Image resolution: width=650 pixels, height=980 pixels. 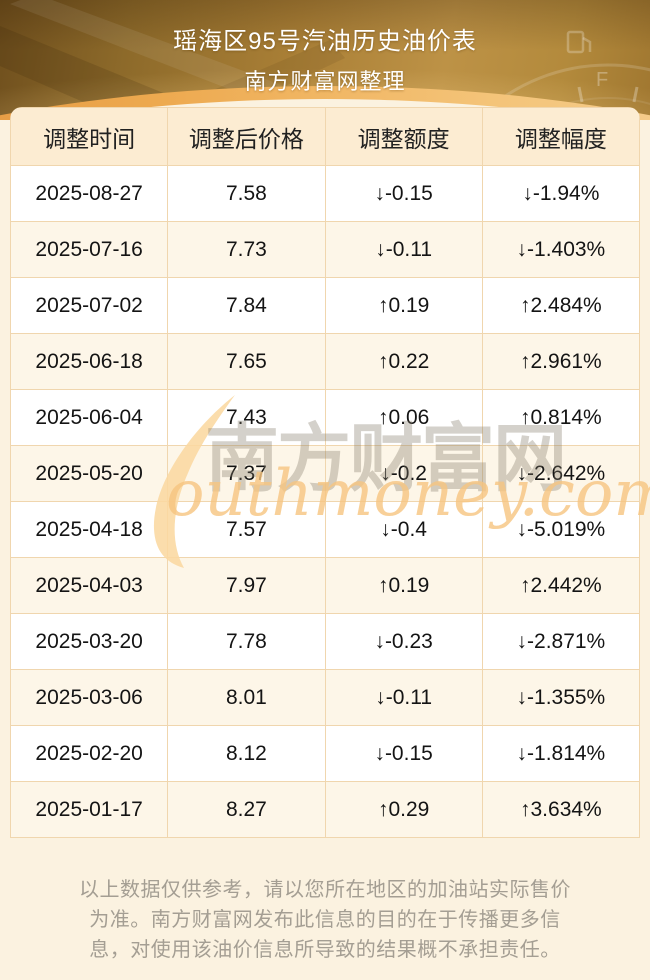 I want to click on cell-change-percent: ↓-1.403%, so click(x=560, y=249).